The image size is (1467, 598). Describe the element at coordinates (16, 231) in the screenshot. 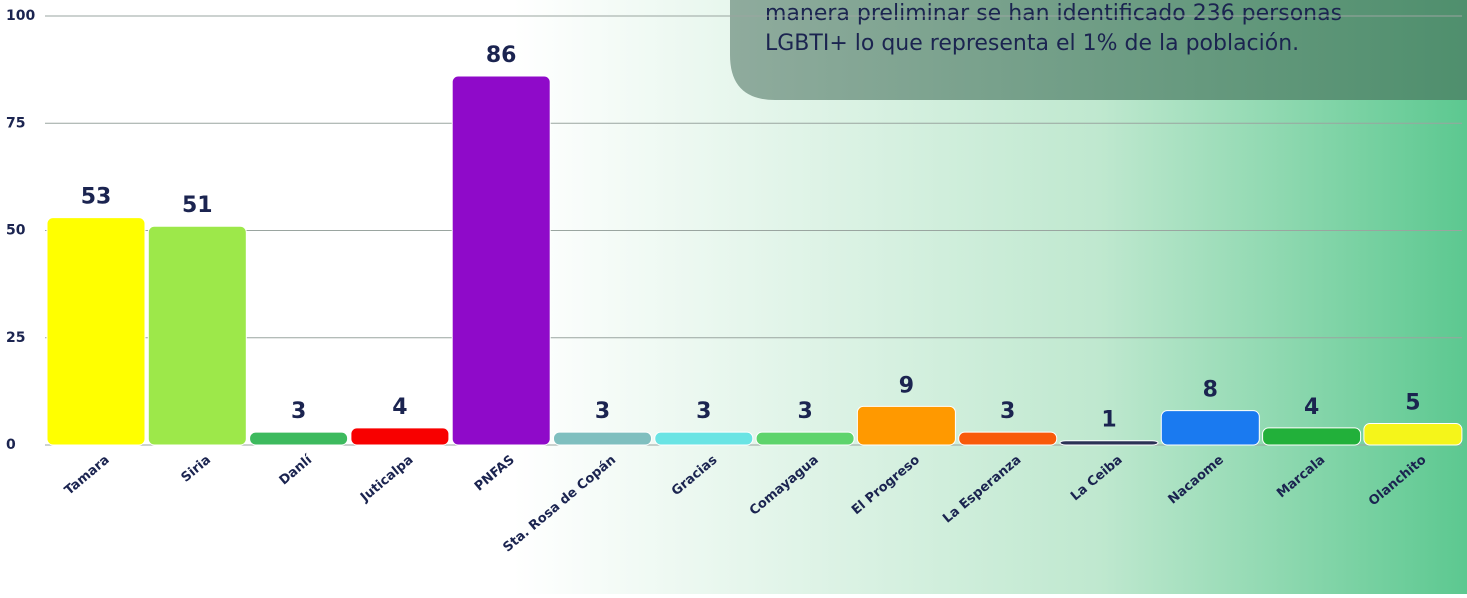

I see `y-tick-label: 50` at that location.